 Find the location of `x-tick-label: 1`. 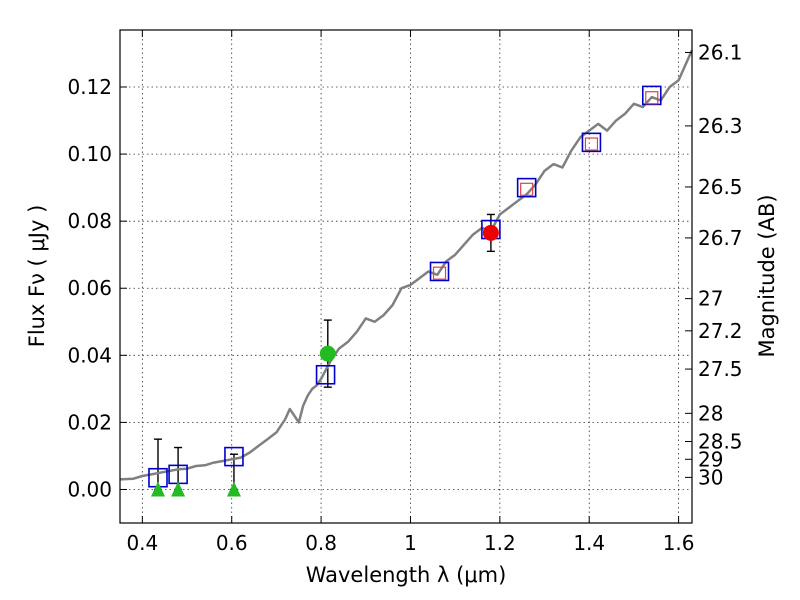

x-tick-label: 1 is located at coordinates (410, 543).